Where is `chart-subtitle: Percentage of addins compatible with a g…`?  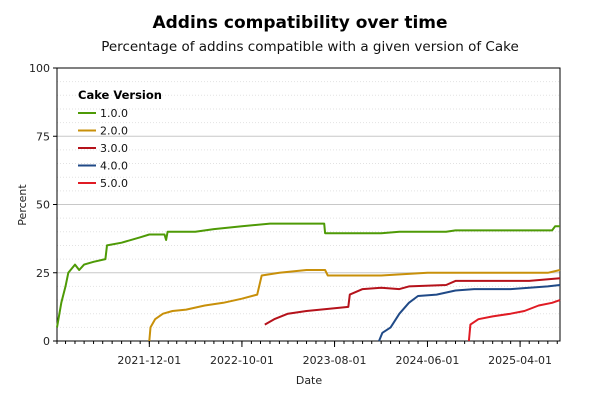
chart-subtitle: Percentage of addins compatible with a g… is located at coordinates (310, 47).